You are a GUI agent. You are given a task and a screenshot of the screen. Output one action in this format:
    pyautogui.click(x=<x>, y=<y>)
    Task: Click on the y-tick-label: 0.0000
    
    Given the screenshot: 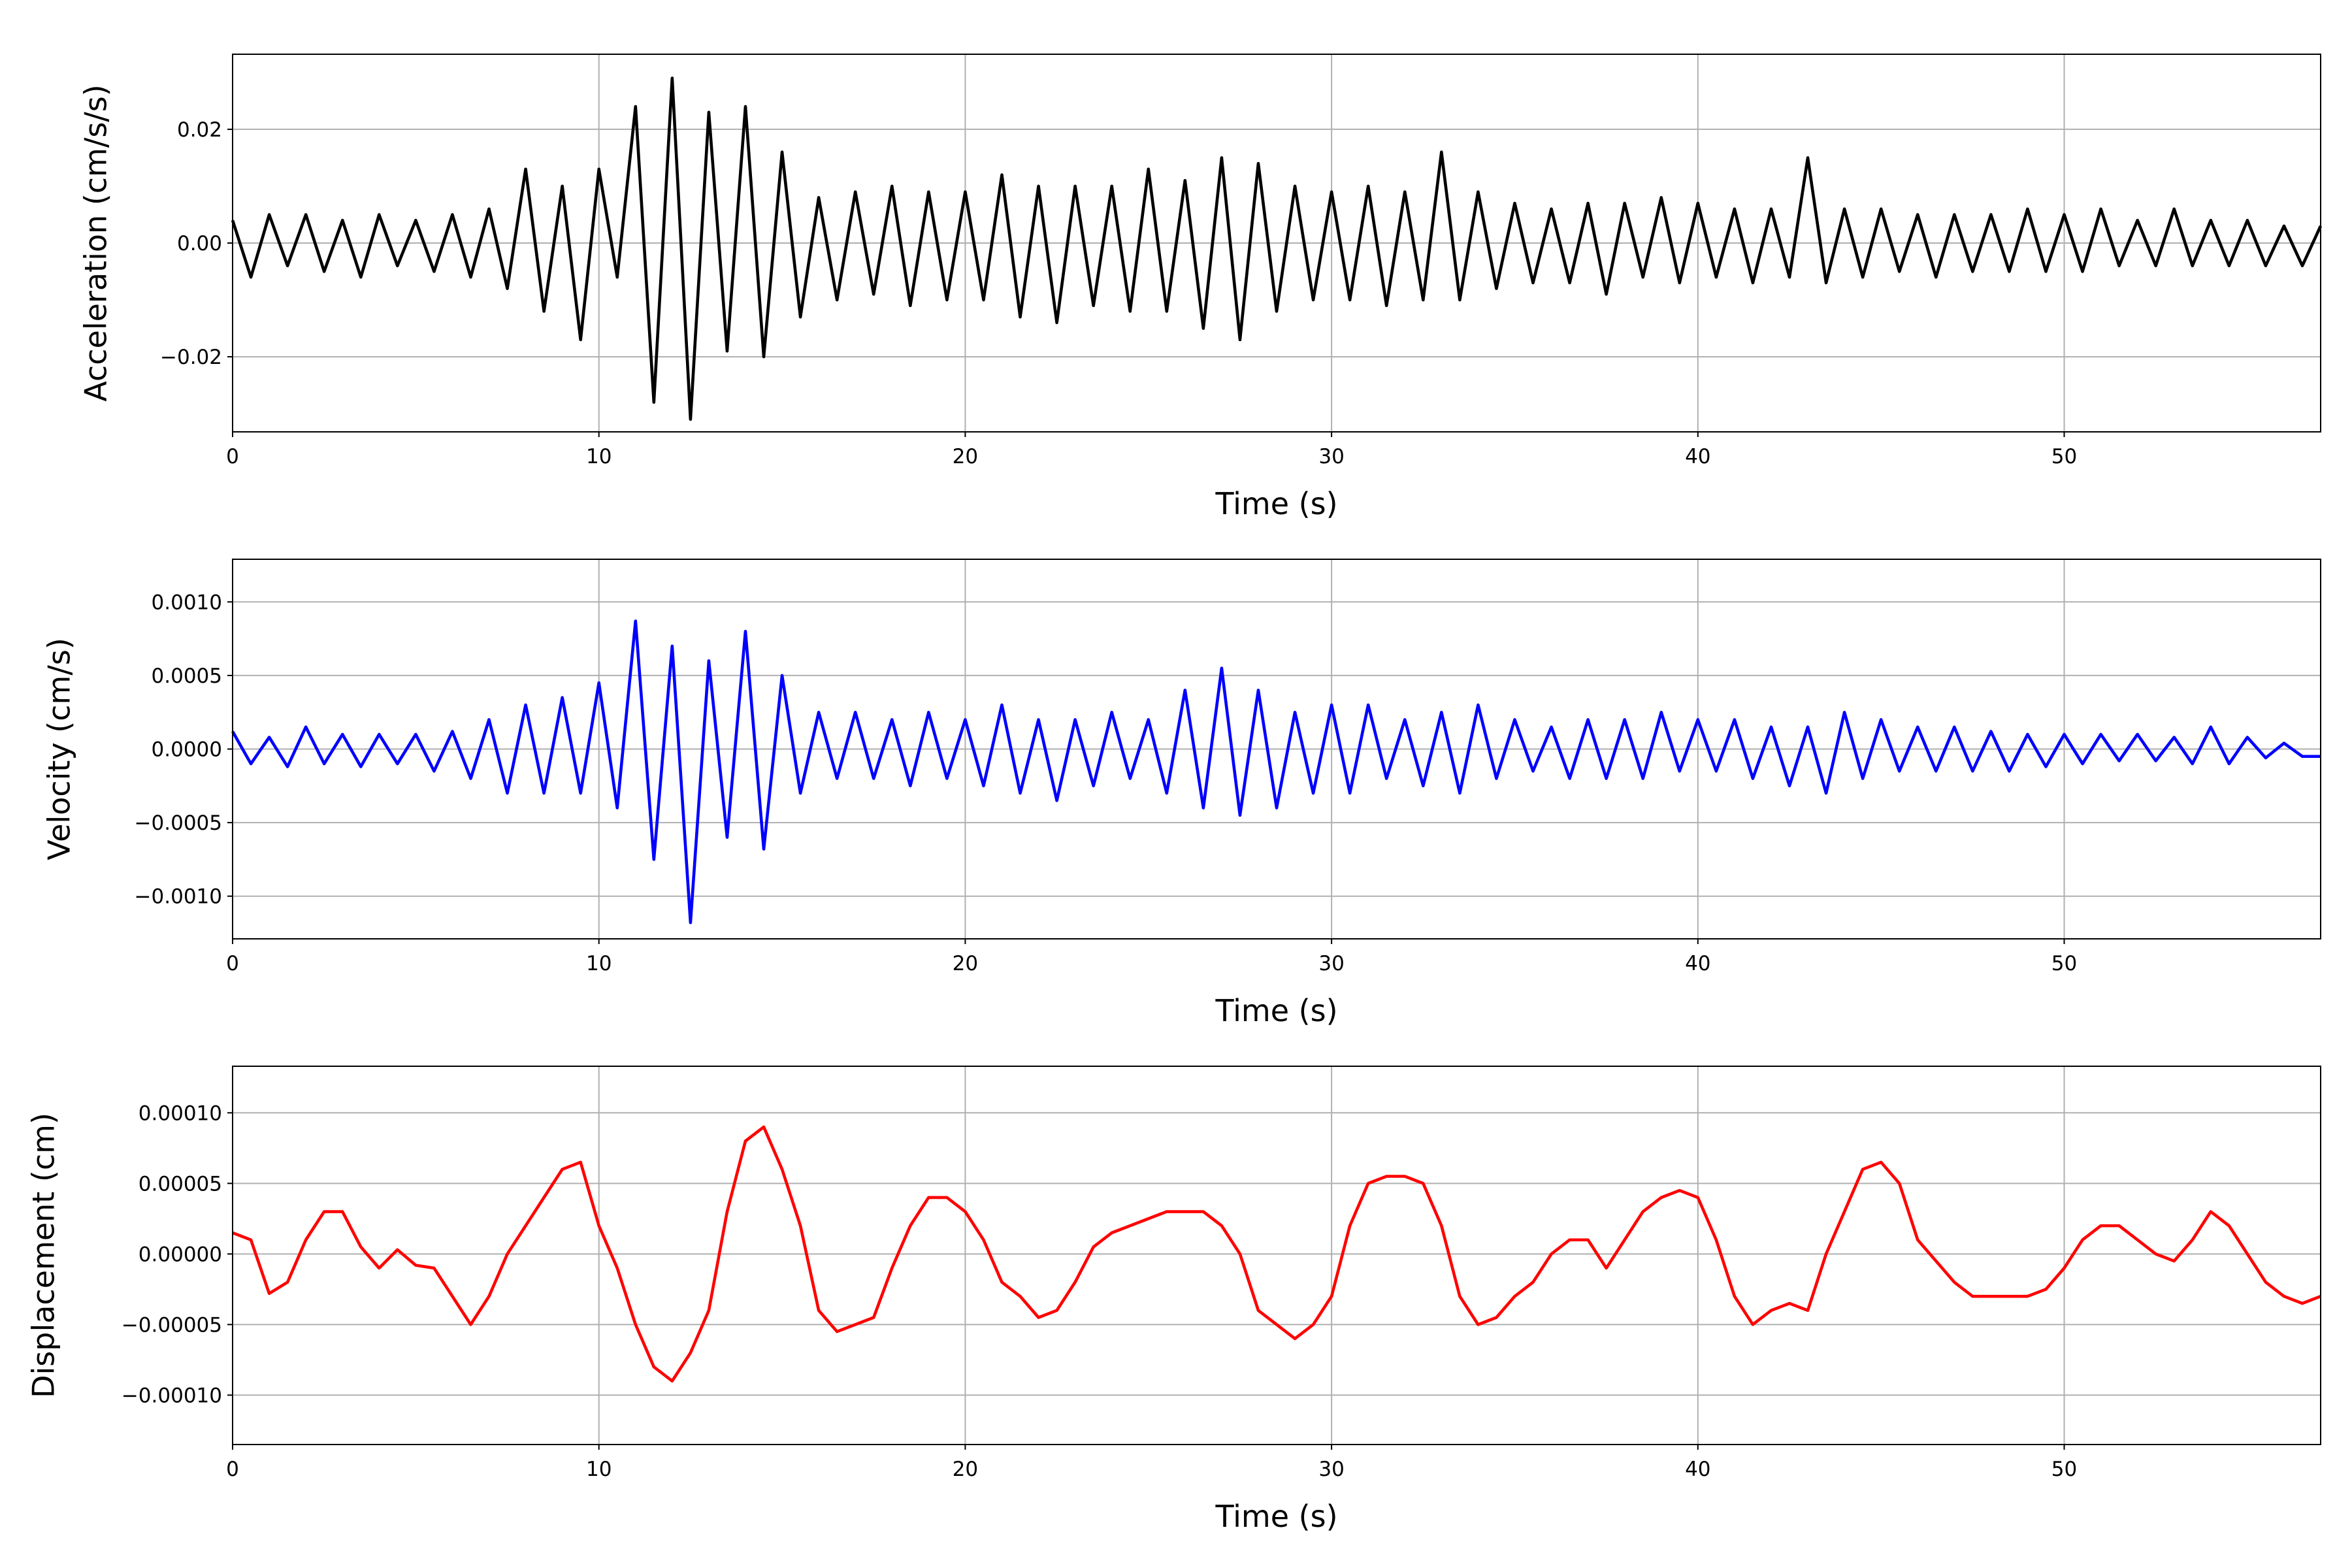 What is the action you would take?
    pyautogui.click(x=187, y=750)
    